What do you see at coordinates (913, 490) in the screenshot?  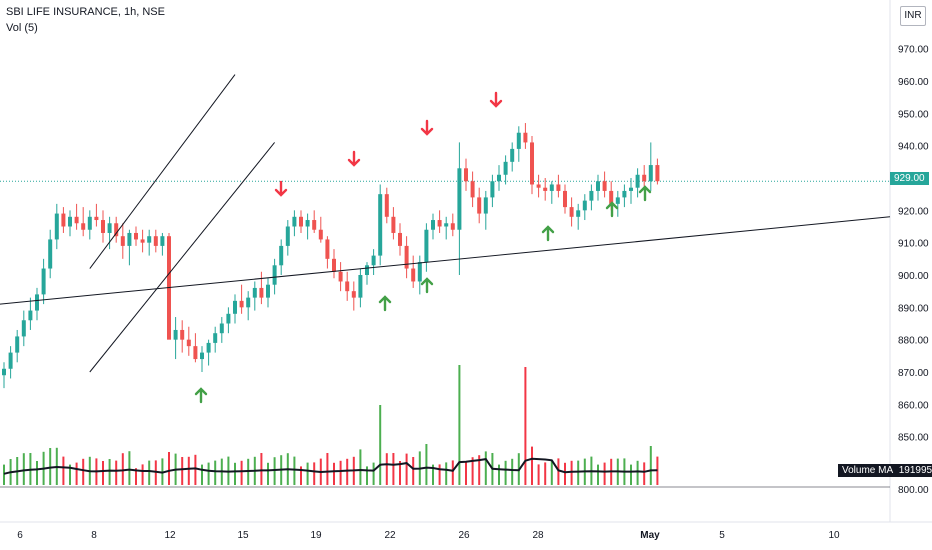 I see `y-tick-label: 800.00` at bounding box center [913, 490].